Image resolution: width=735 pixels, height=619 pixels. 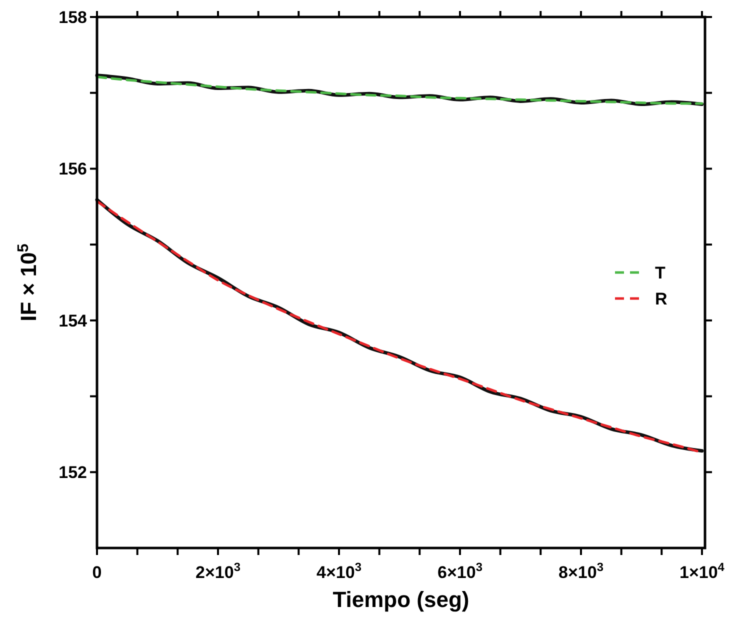 I want to click on x-tick-label: 2×10$^{3}$, so click(x=218, y=571).